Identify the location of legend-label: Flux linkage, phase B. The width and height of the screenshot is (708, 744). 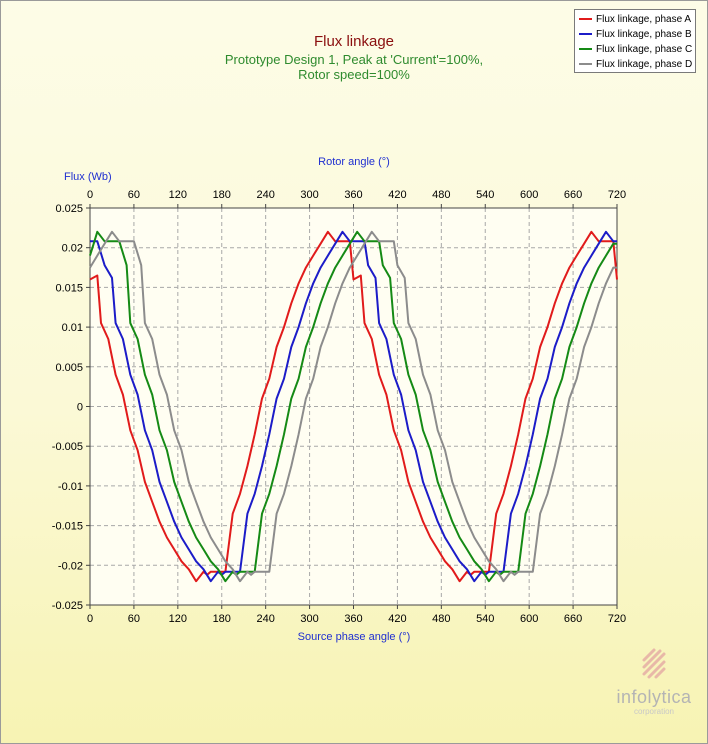
(644, 34).